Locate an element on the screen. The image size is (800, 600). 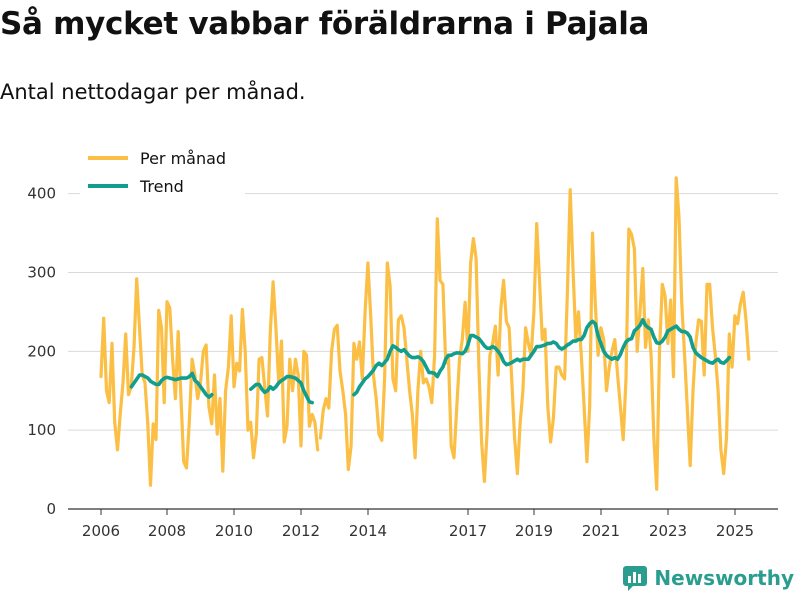
y-tick-label: 0 is located at coordinates (51, 509).